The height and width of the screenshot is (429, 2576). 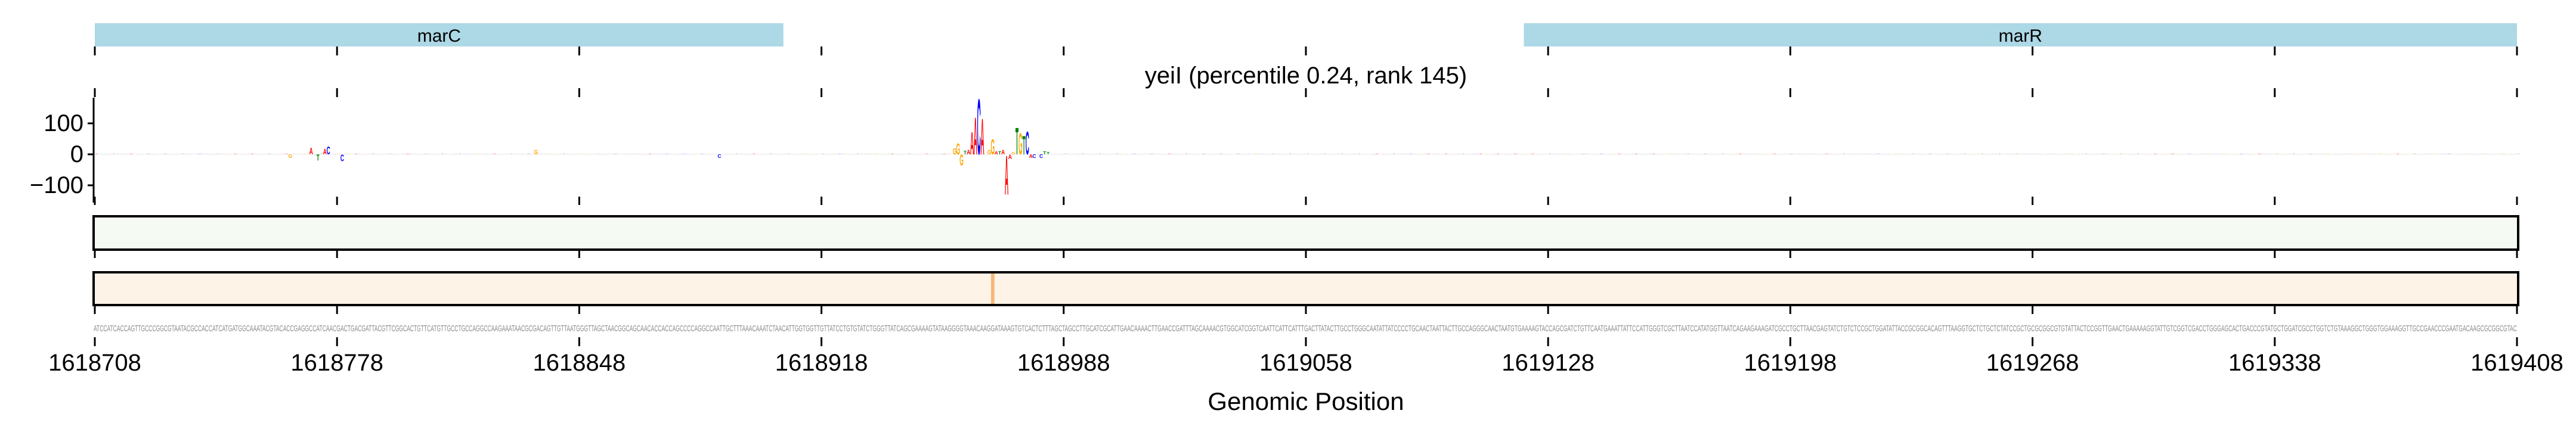 I want to click on y-tick-label: −100, so click(x=57, y=185).